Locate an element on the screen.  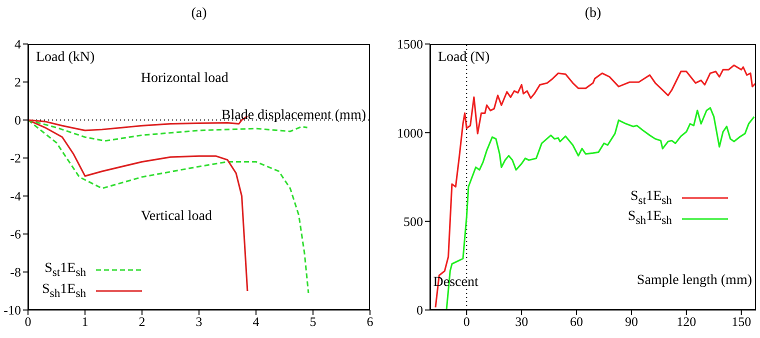
y-axis-title: Load (kN) is located at coordinates (65, 58).